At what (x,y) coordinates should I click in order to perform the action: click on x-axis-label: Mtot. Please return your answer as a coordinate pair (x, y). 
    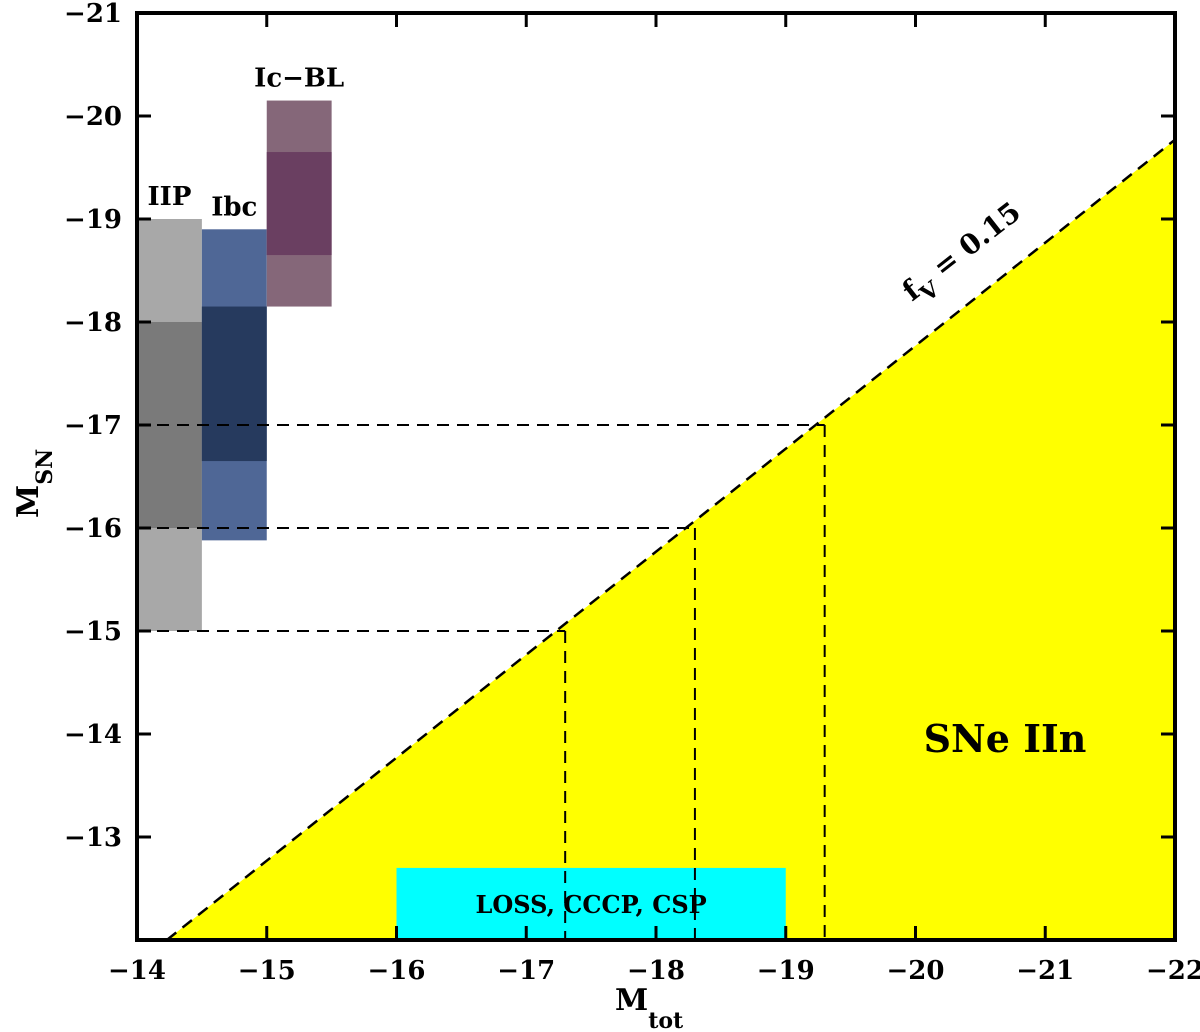
    Looking at the image, I should click on (649, 1007).